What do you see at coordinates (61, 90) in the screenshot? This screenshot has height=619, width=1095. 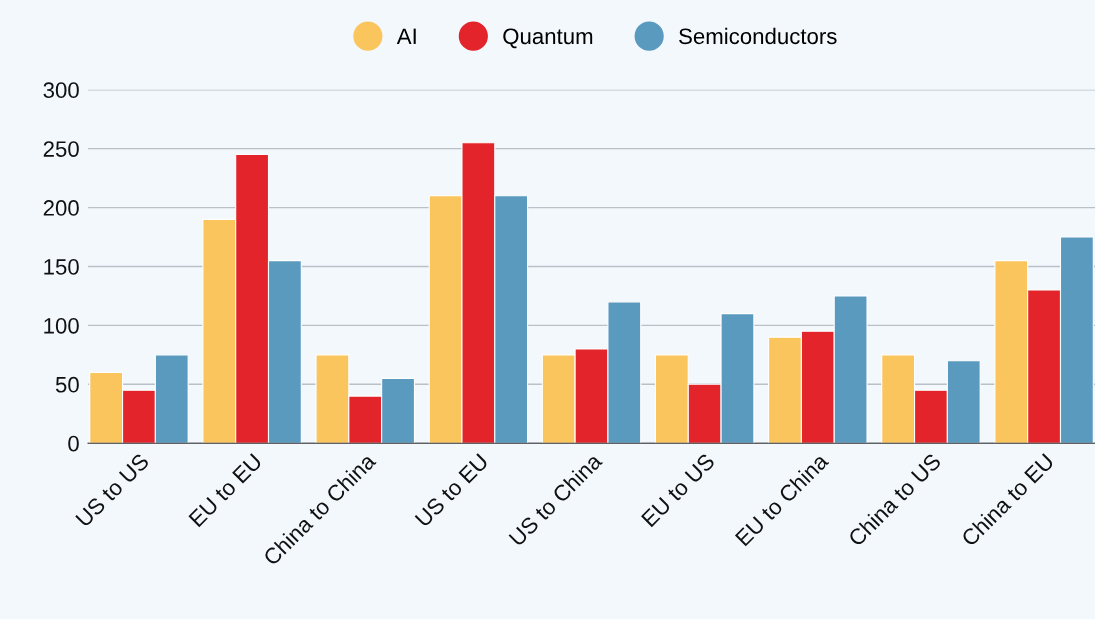 I see `y-tick-label: 300` at bounding box center [61, 90].